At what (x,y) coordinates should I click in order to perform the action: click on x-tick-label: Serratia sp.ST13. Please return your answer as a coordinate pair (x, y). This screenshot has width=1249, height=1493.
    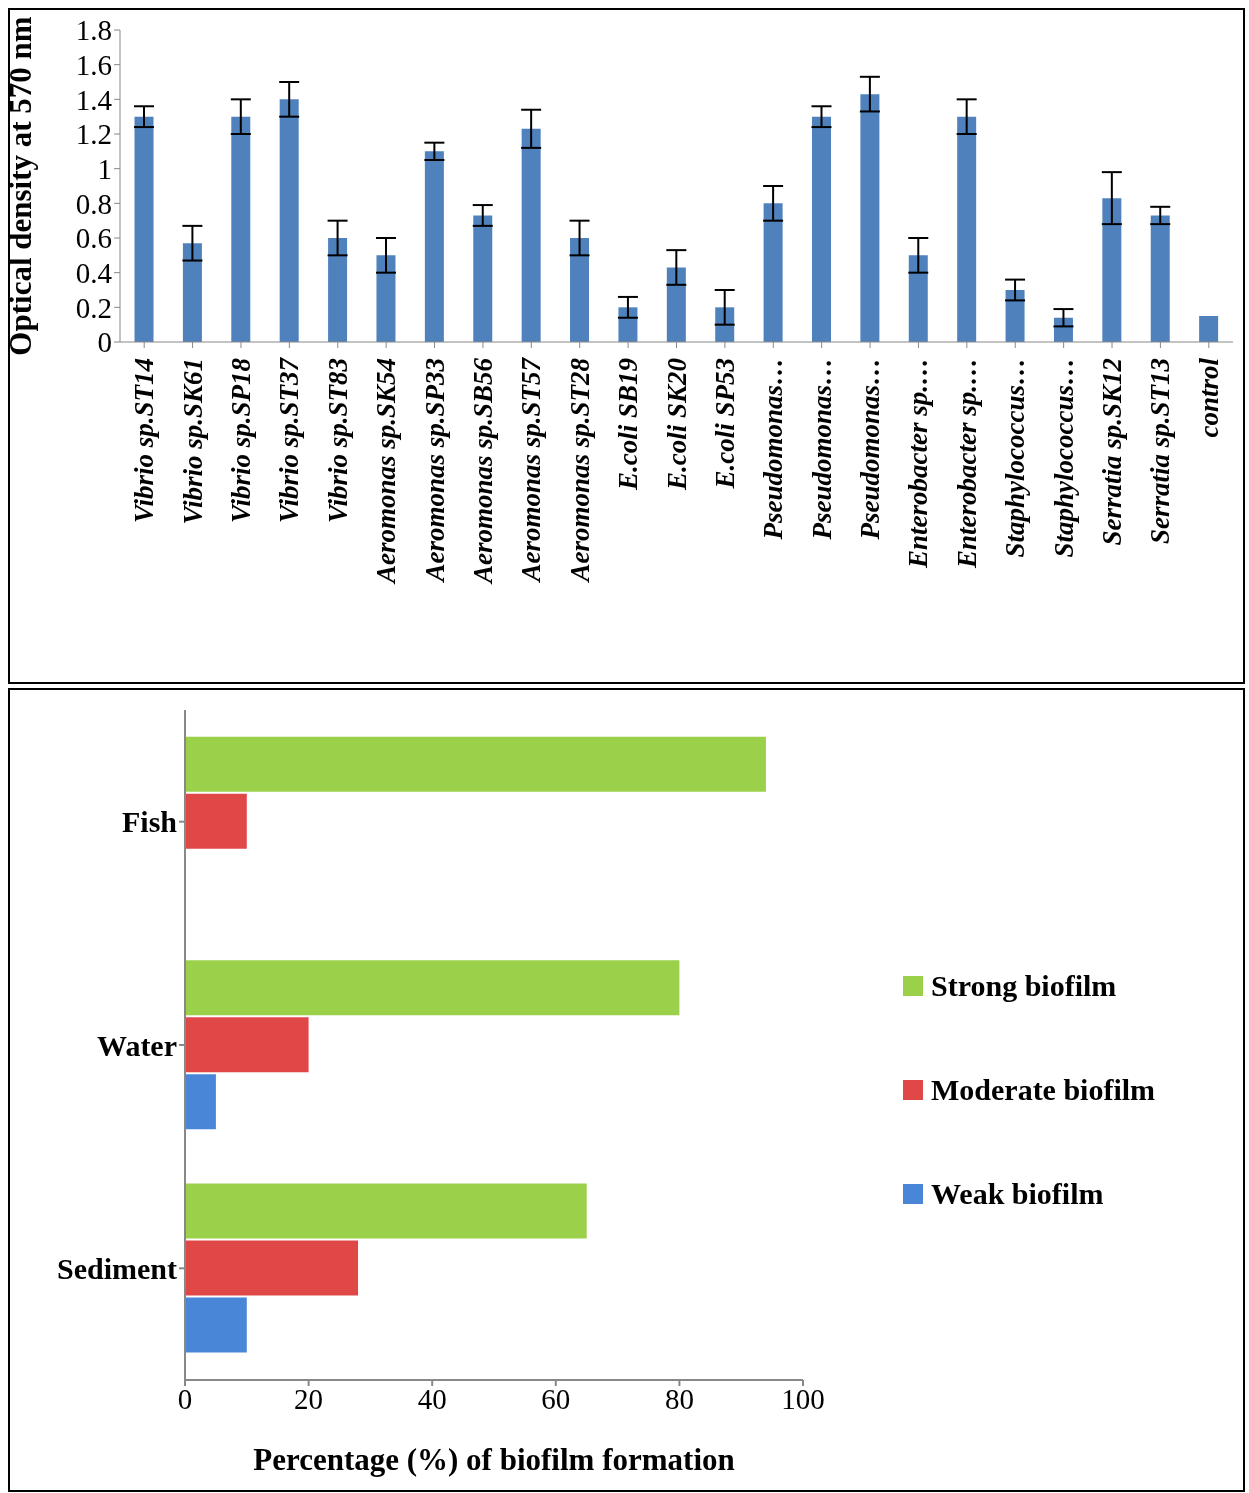
    Looking at the image, I should click on (1160, 451).